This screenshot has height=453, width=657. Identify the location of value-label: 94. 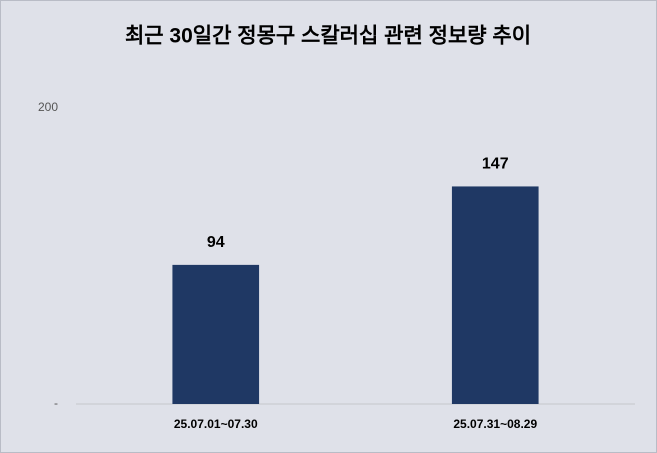
(216, 242).